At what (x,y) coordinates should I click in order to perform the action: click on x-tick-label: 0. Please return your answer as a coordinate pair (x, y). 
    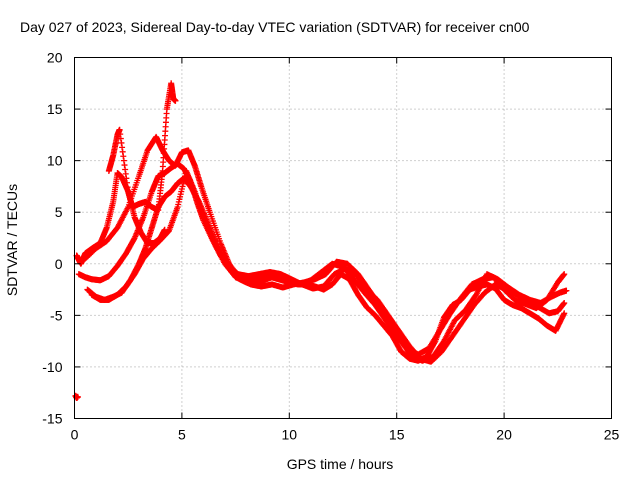
    Looking at the image, I should click on (75, 435).